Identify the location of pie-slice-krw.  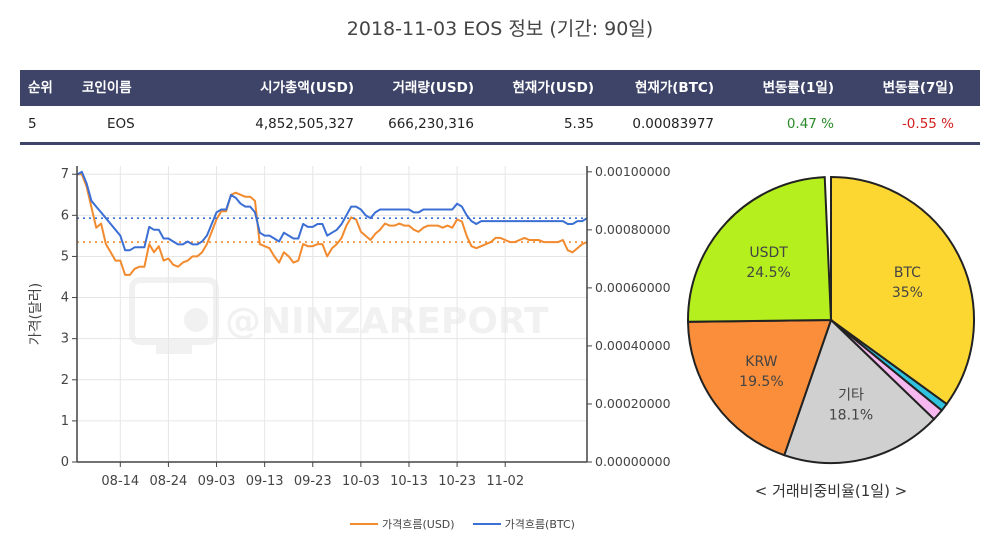
(759, 387).